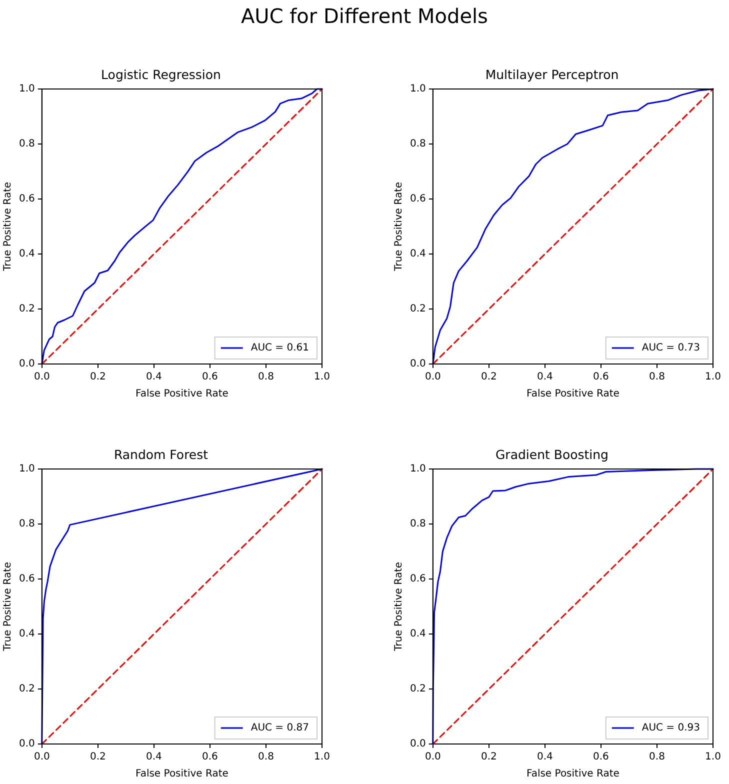 This screenshot has height=784, width=729. What do you see at coordinates (364, 16) in the screenshot?
I see `text: AUC for Different Models` at bounding box center [364, 16].